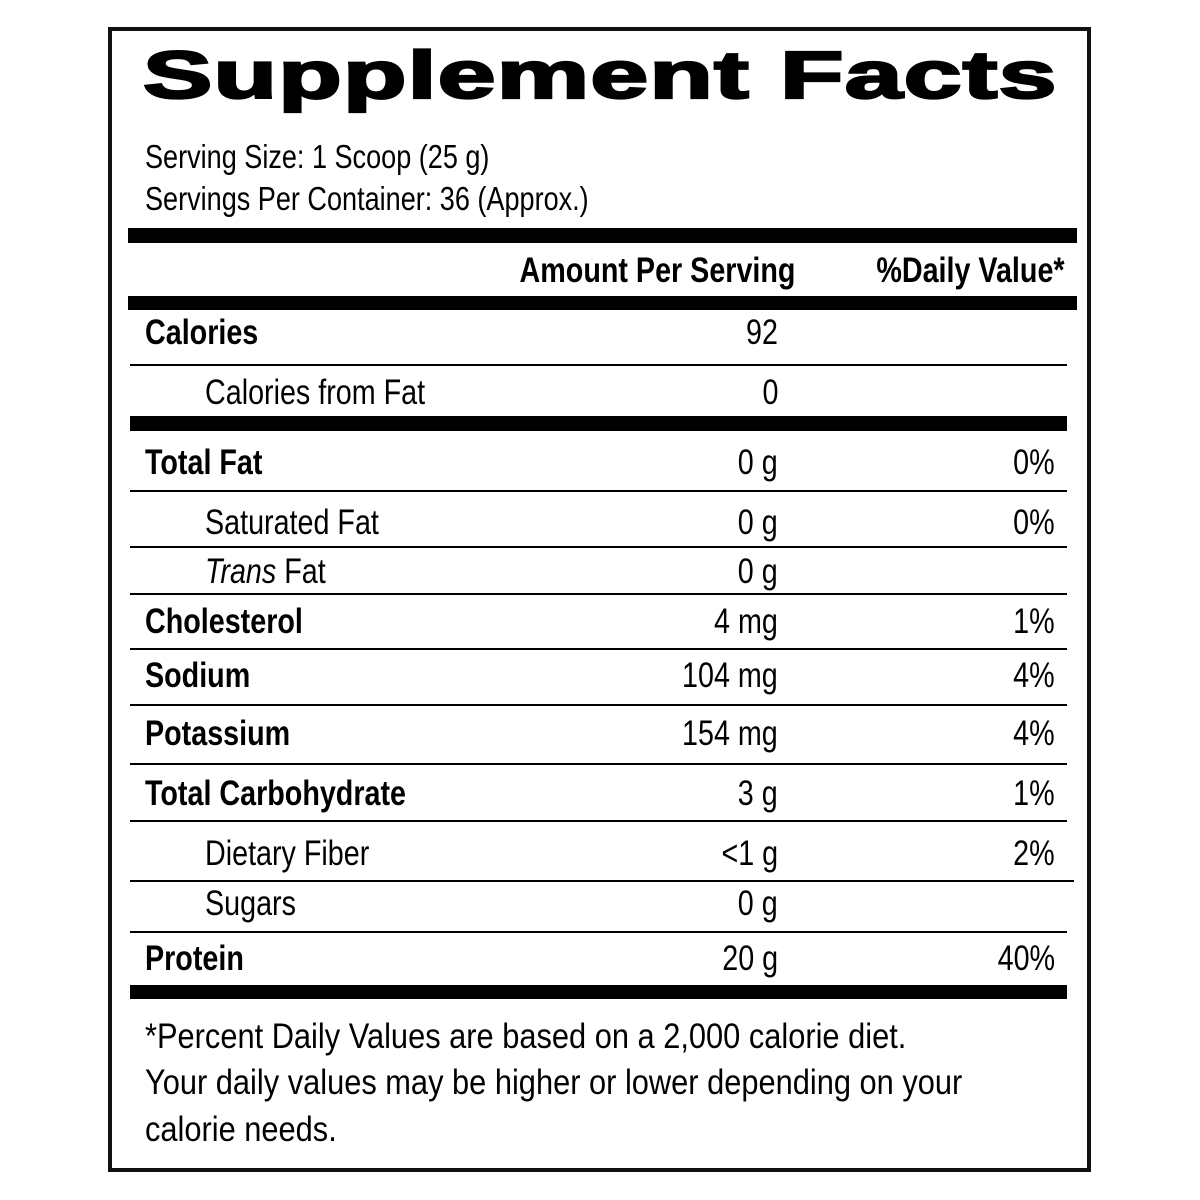  I want to click on row-label-total-carbohydrate: Total Carbohydrate, so click(275, 793).